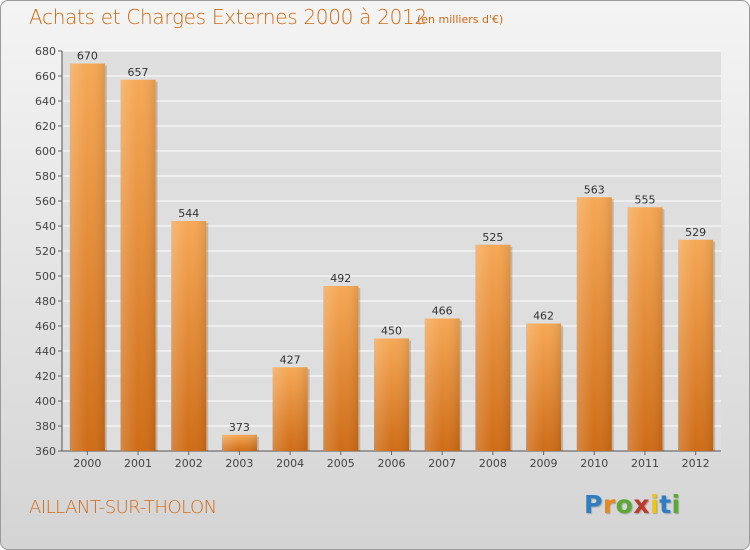 The width and height of the screenshot is (750, 550). What do you see at coordinates (45, 276) in the screenshot?
I see `y-tick-label: 500` at bounding box center [45, 276].